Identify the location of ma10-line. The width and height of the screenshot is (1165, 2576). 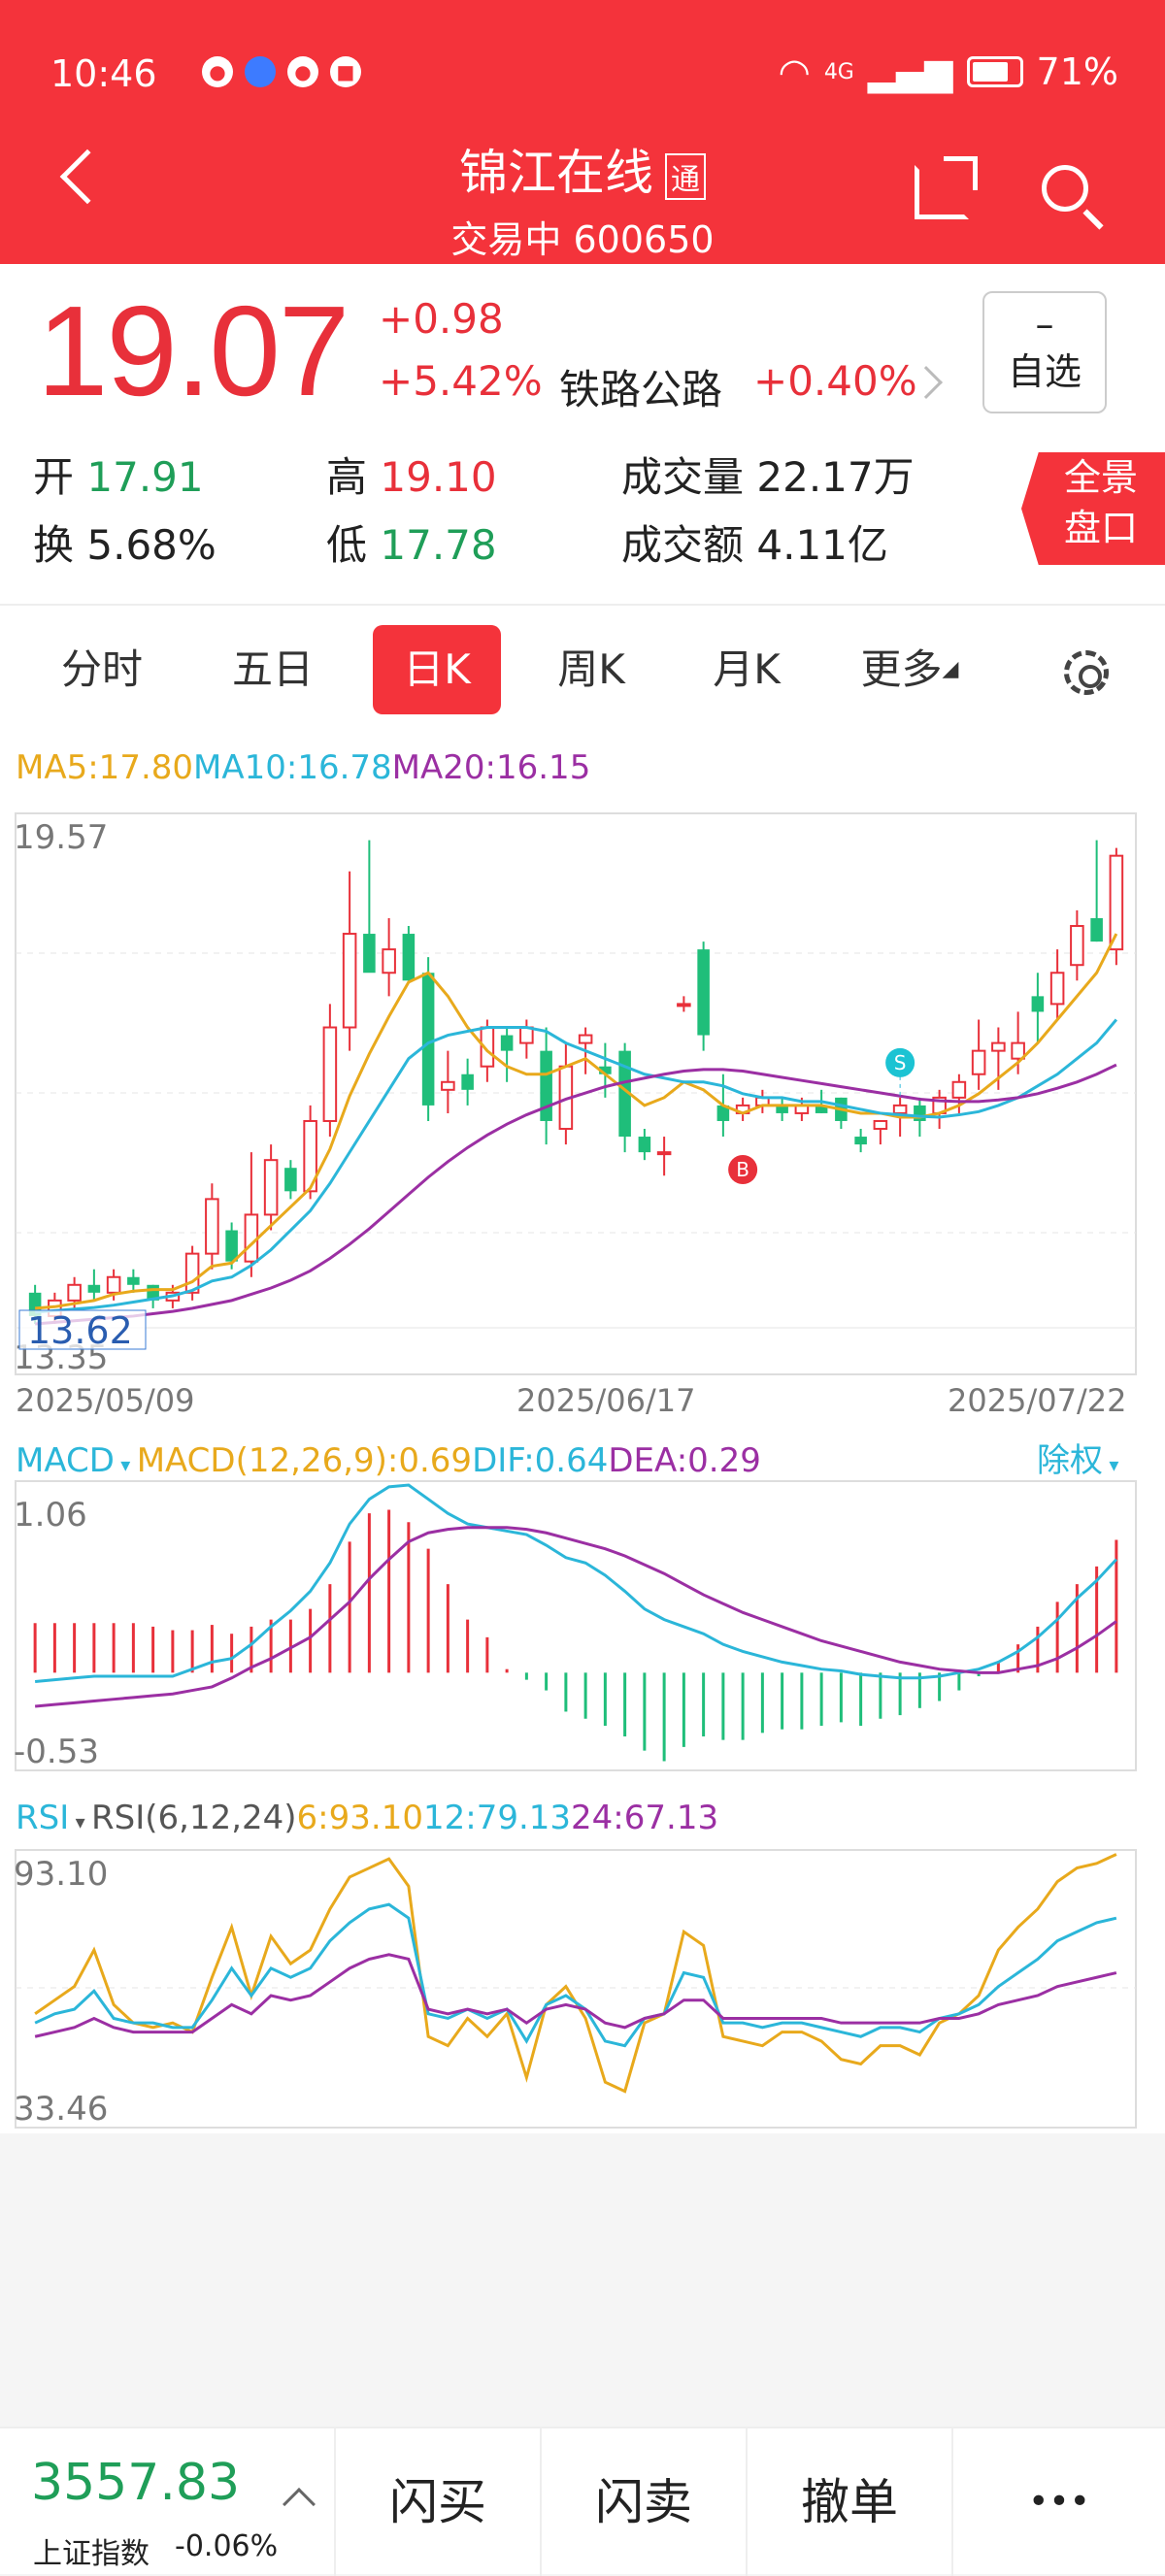
(576, 1166).